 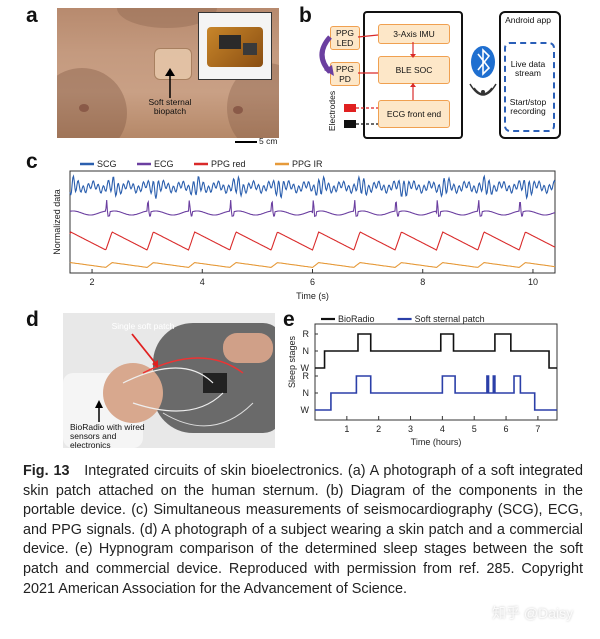 What do you see at coordinates (474, 429) in the screenshot?
I see `x-tick-label: 5` at bounding box center [474, 429].